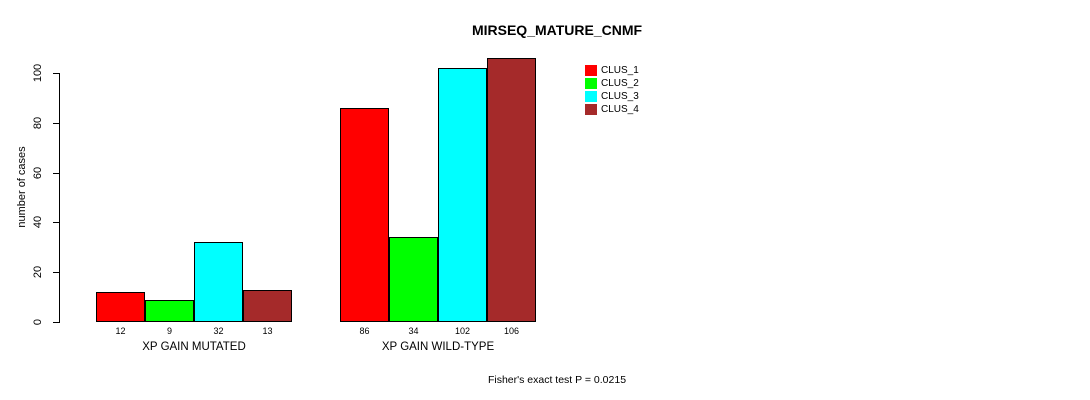 The height and width of the screenshot is (400, 1090). What do you see at coordinates (38, 322) in the screenshot?
I see `y-axis-tick-label: 0` at bounding box center [38, 322].